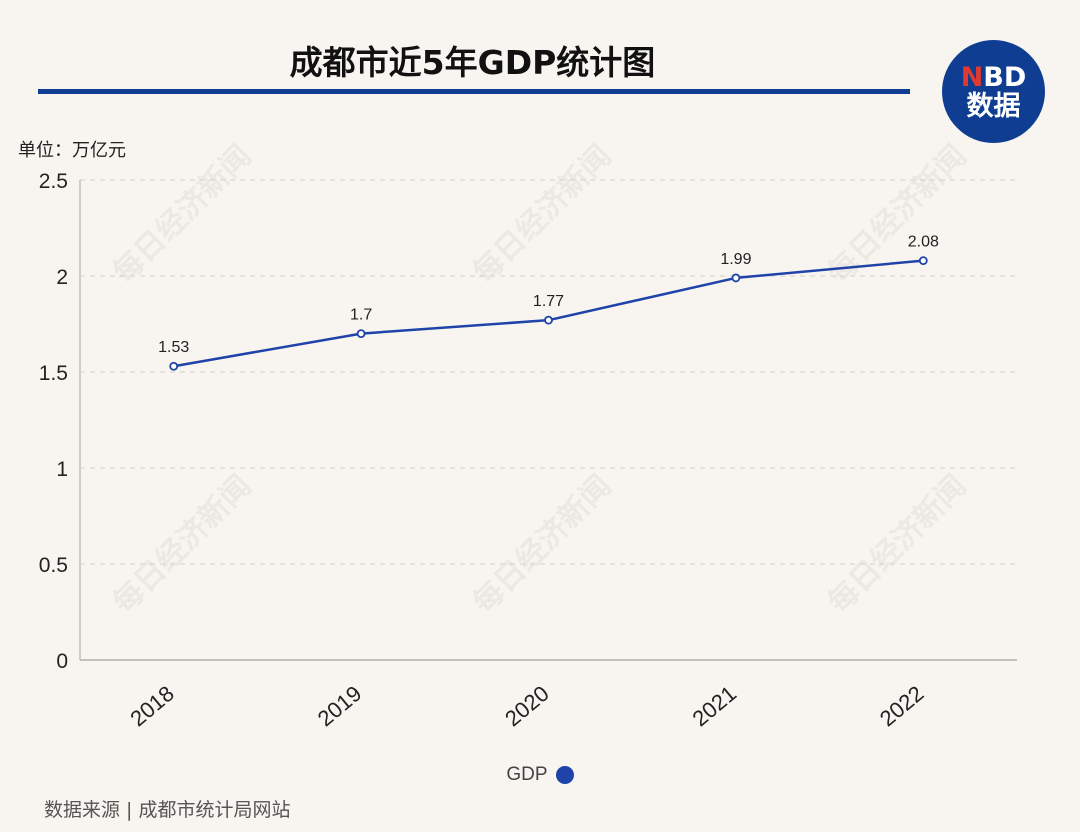 The height and width of the screenshot is (832, 1080). What do you see at coordinates (548, 301) in the screenshot?
I see `data-label: 1.77` at bounding box center [548, 301].